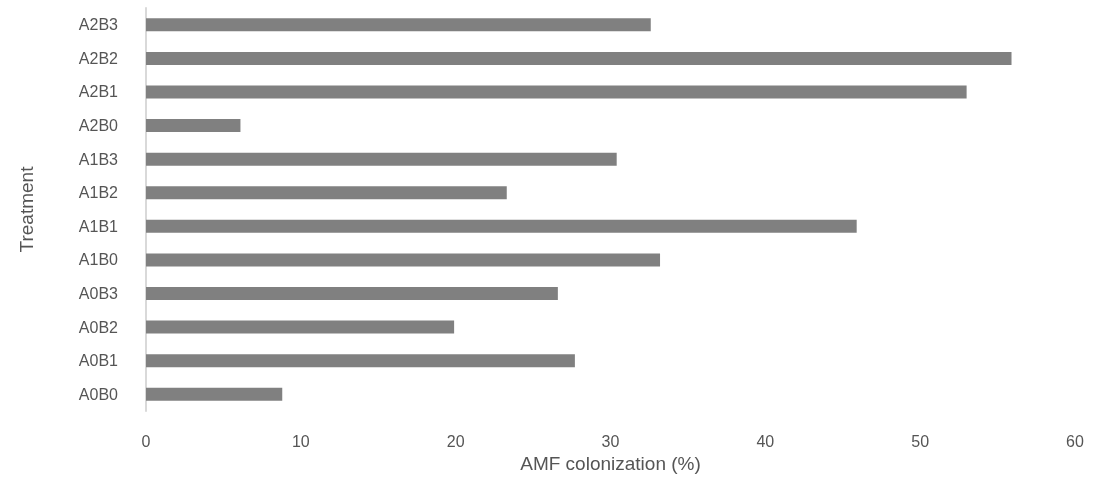 The image size is (1101, 501). Describe the element at coordinates (455, 441) in the screenshot. I see `x-tick-label: 20` at that location.